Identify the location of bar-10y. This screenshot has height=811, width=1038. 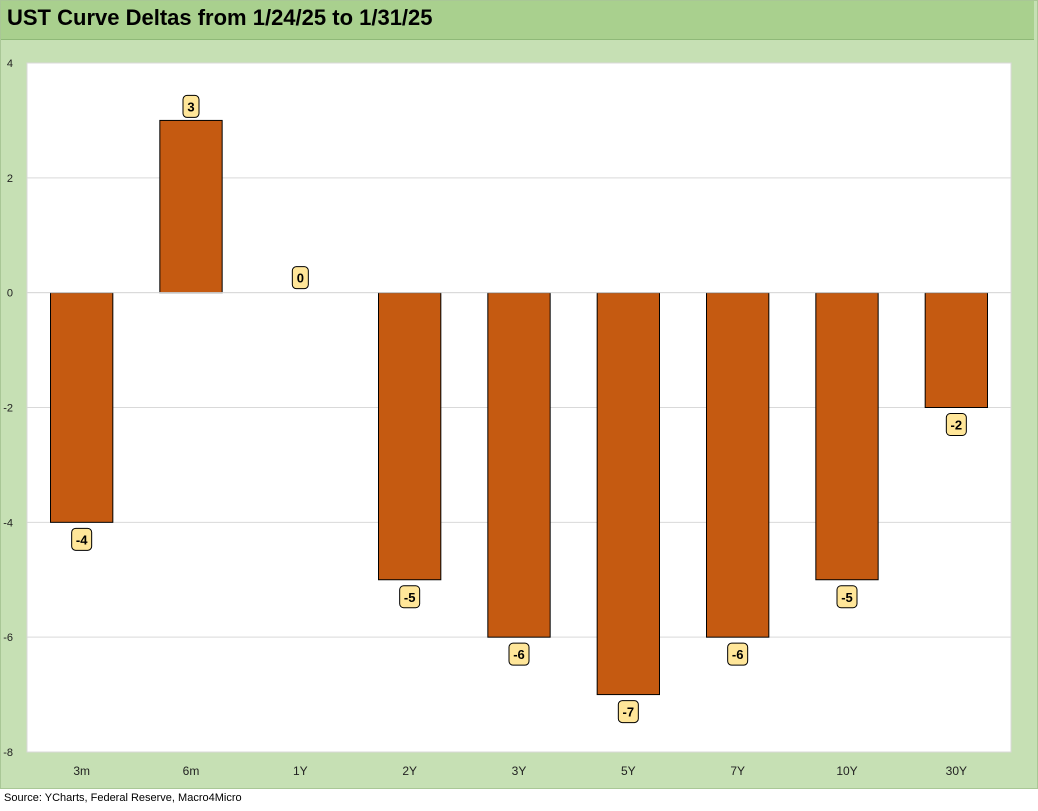
(847, 436).